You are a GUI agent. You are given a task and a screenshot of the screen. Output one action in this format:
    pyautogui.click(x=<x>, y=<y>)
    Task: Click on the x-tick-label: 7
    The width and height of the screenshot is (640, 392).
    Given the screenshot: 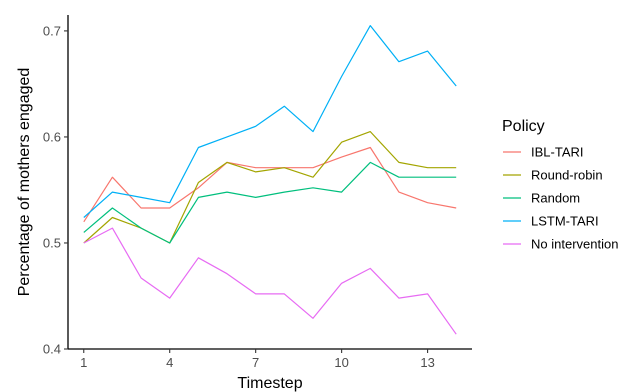 What is the action you would take?
    pyautogui.click(x=255, y=362)
    